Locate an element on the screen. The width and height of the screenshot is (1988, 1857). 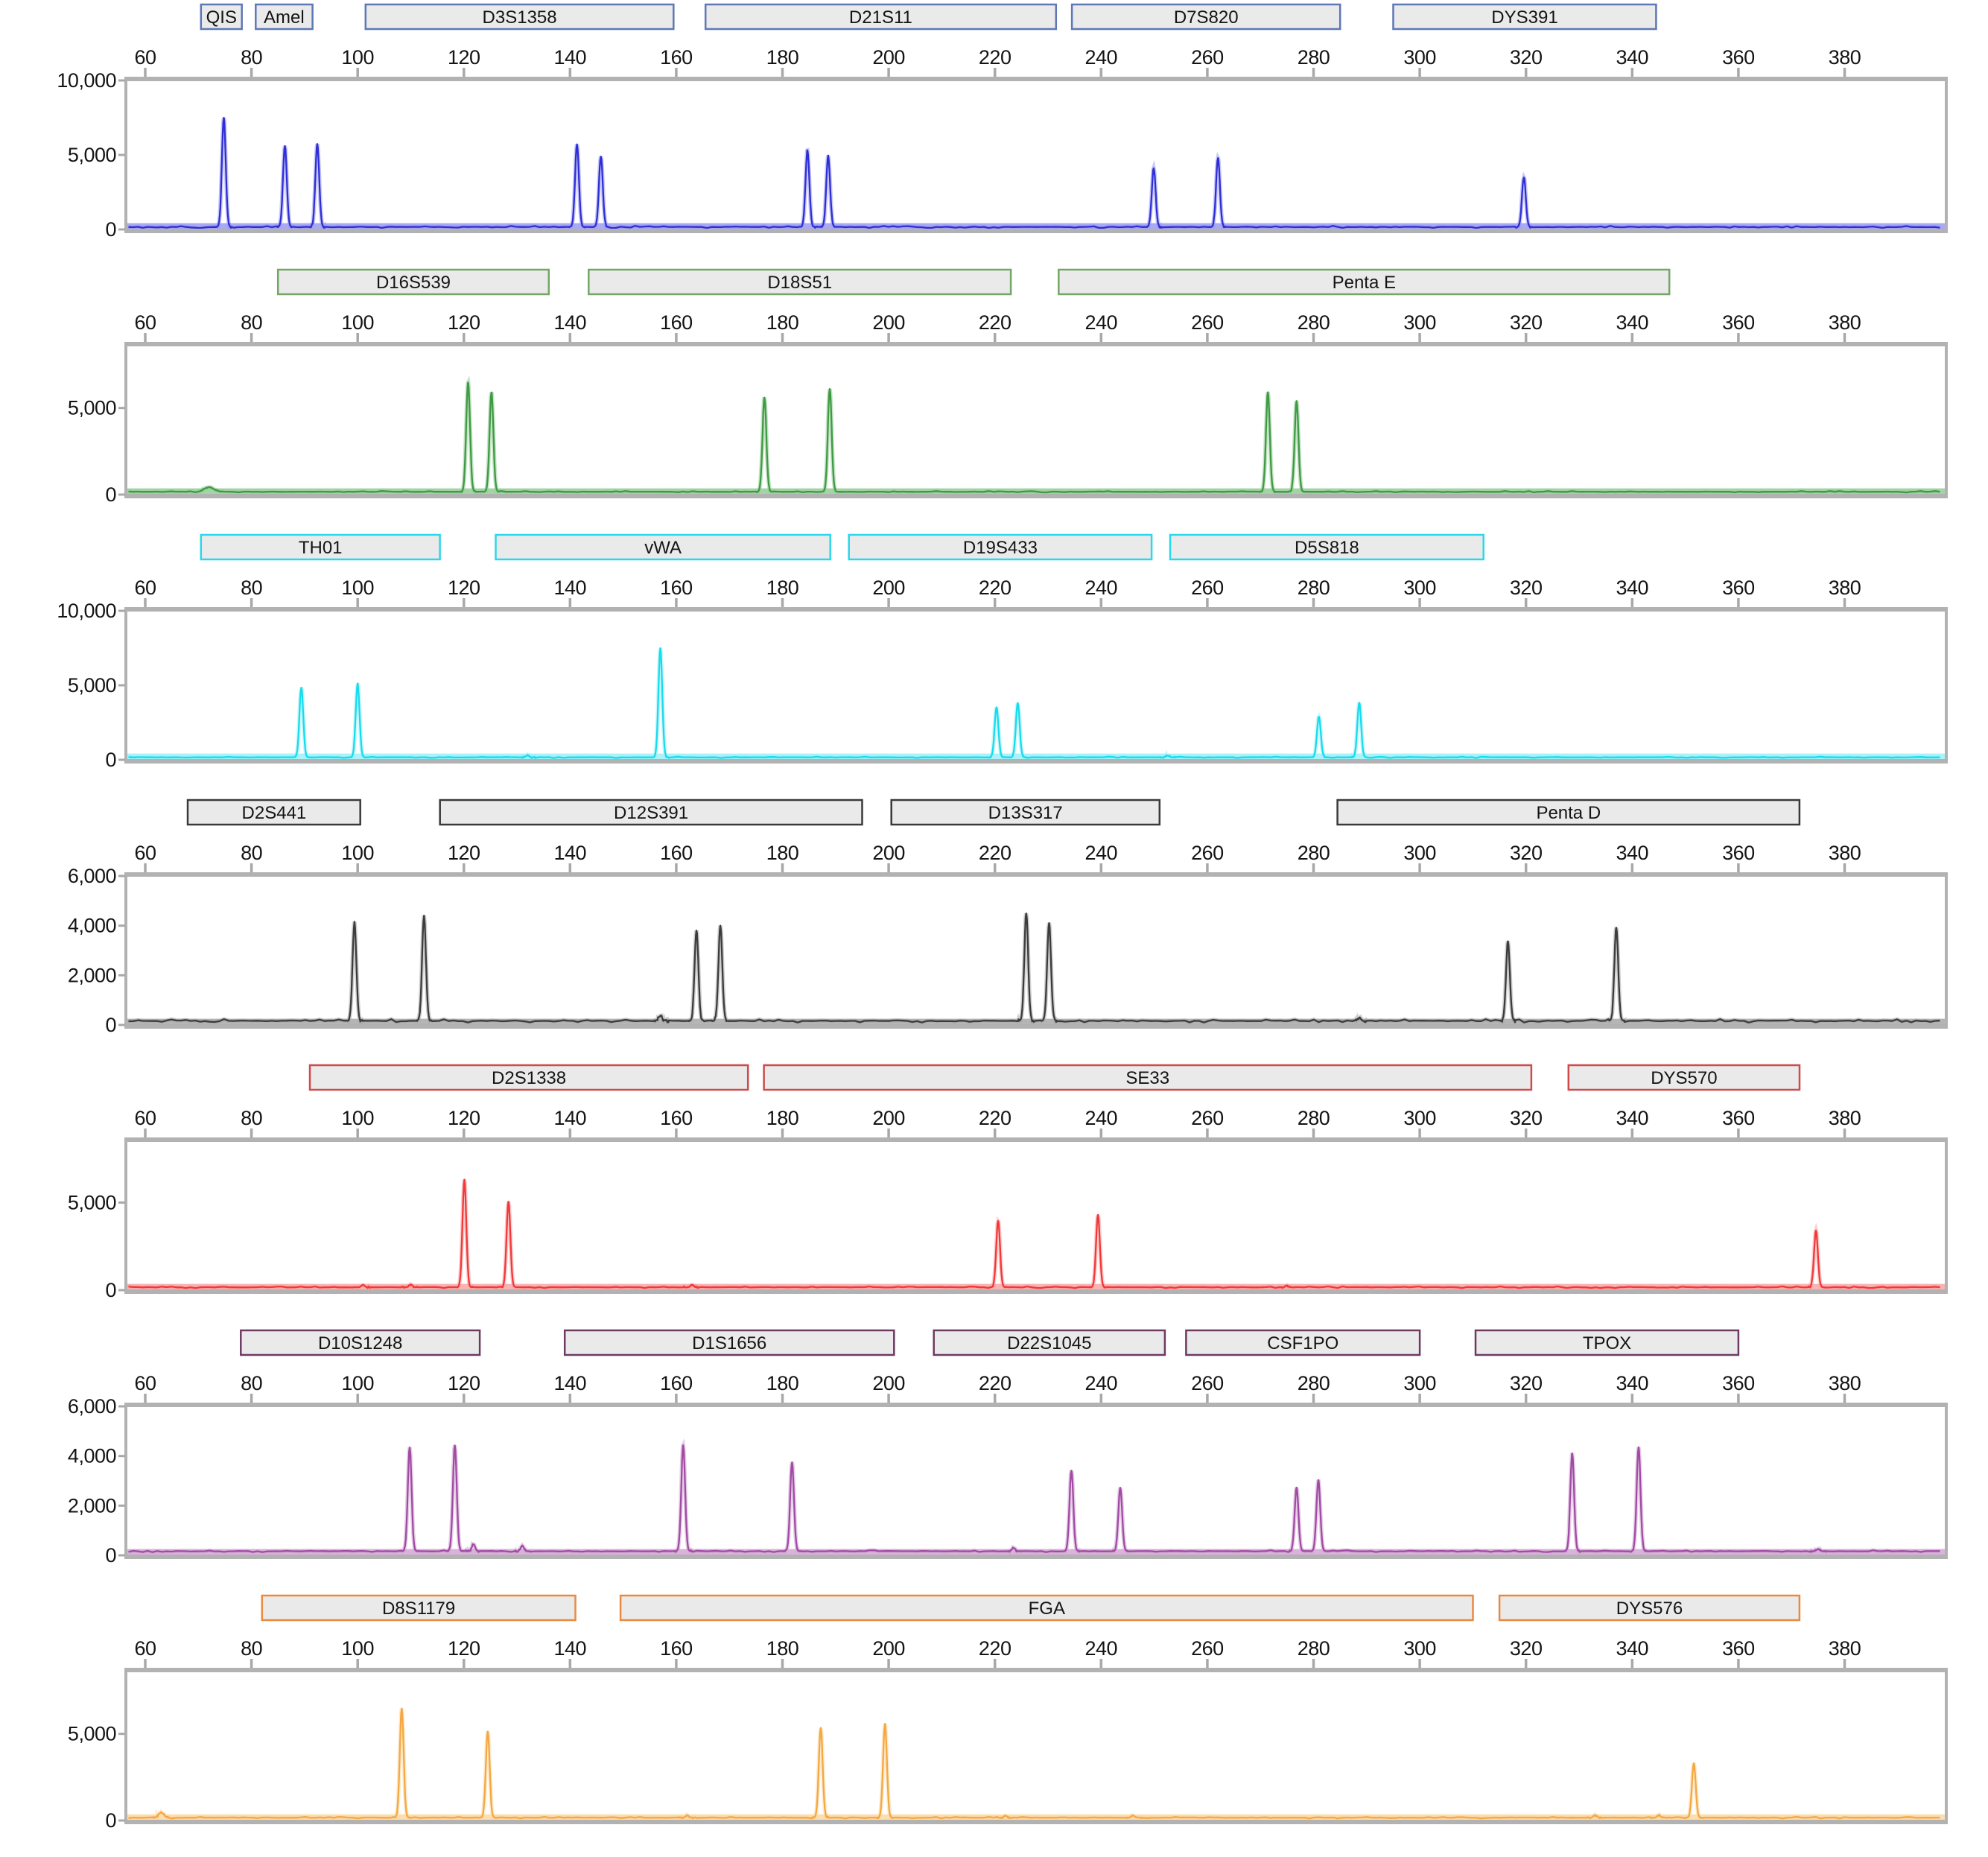
y-tick-label-10,000: 10,000 is located at coordinates (86, 80).